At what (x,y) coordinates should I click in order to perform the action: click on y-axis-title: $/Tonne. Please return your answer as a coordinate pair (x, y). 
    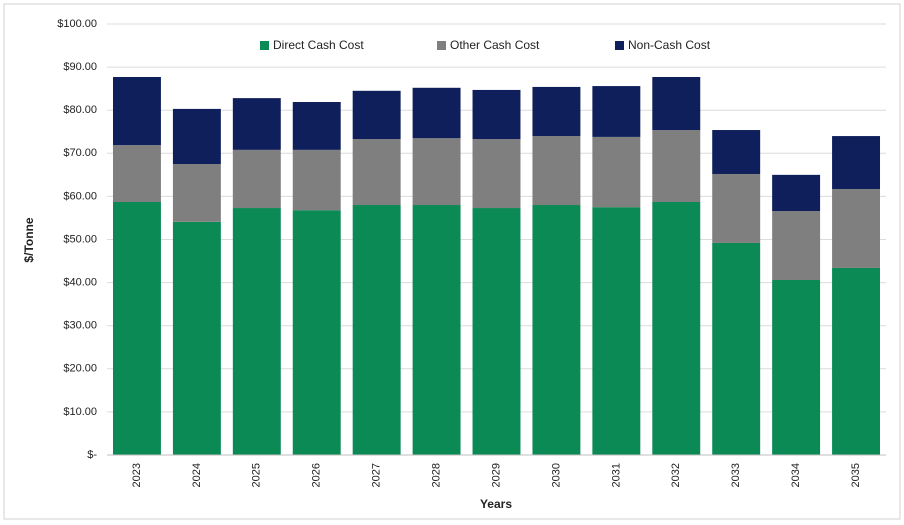
    Looking at the image, I should click on (29, 239).